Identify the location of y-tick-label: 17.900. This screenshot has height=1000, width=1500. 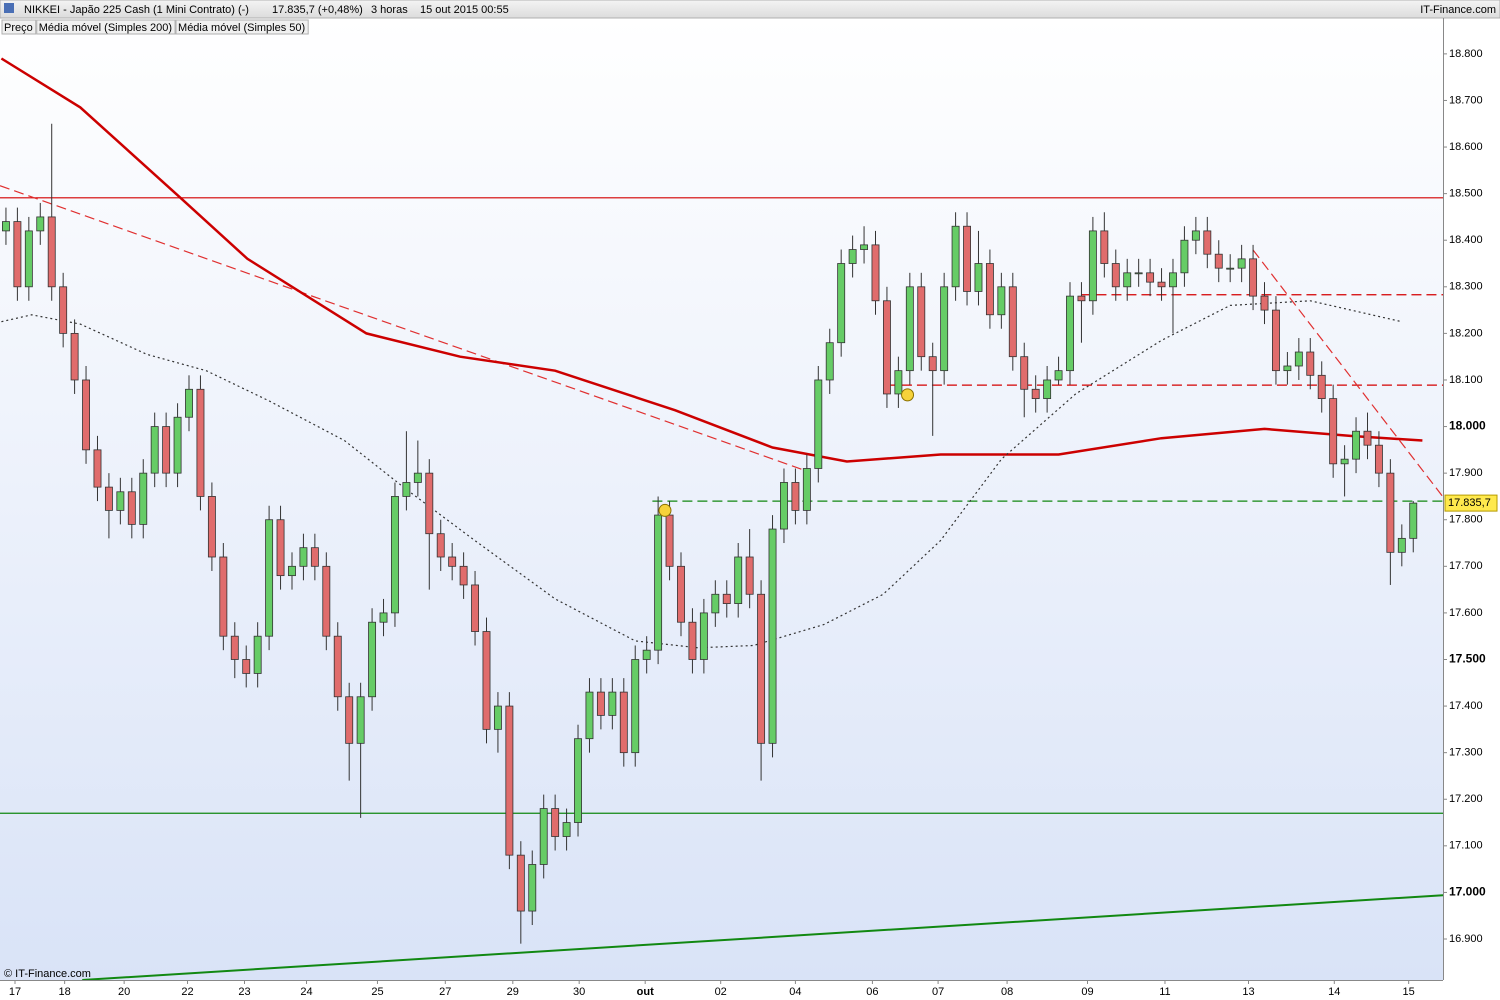
(1466, 473).